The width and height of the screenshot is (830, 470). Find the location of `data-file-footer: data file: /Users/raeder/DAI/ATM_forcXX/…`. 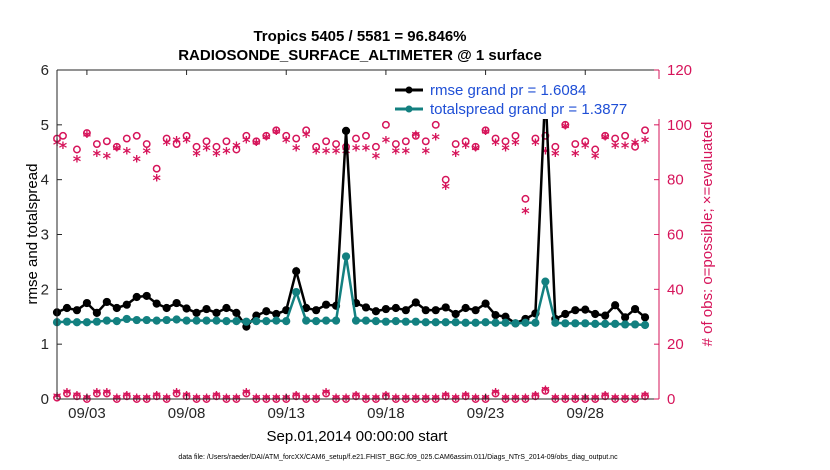

data-file-footer: data file: /Users/raeder/DAI/ATM_forcXX/… is located at coordinates (398, 457).